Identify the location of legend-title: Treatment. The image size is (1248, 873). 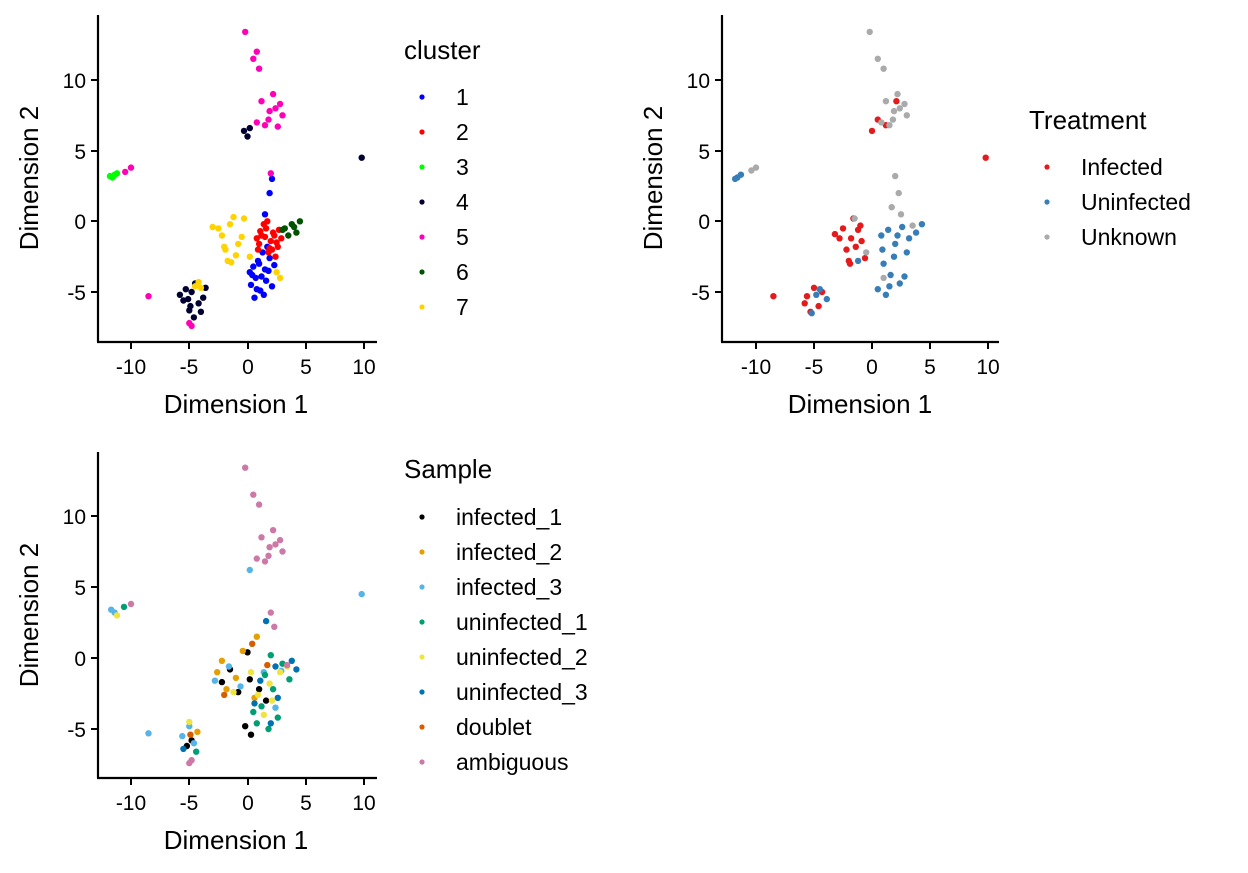
(1088, 120).